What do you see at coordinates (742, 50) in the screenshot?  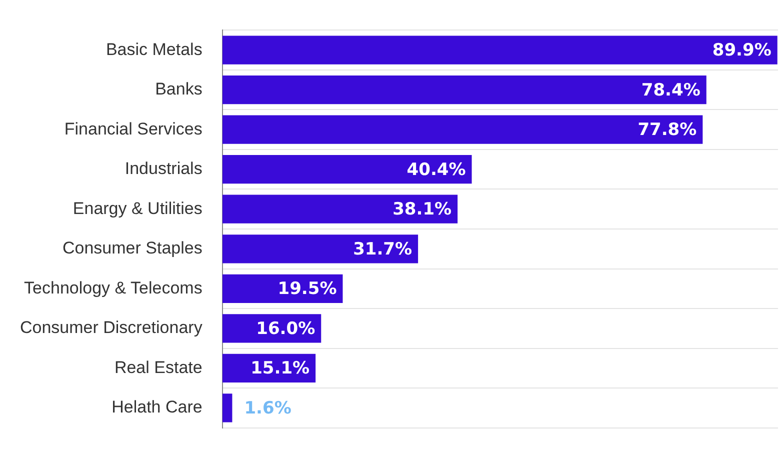 I see `data-label: 89.9%` at bounding box center [742, 50].